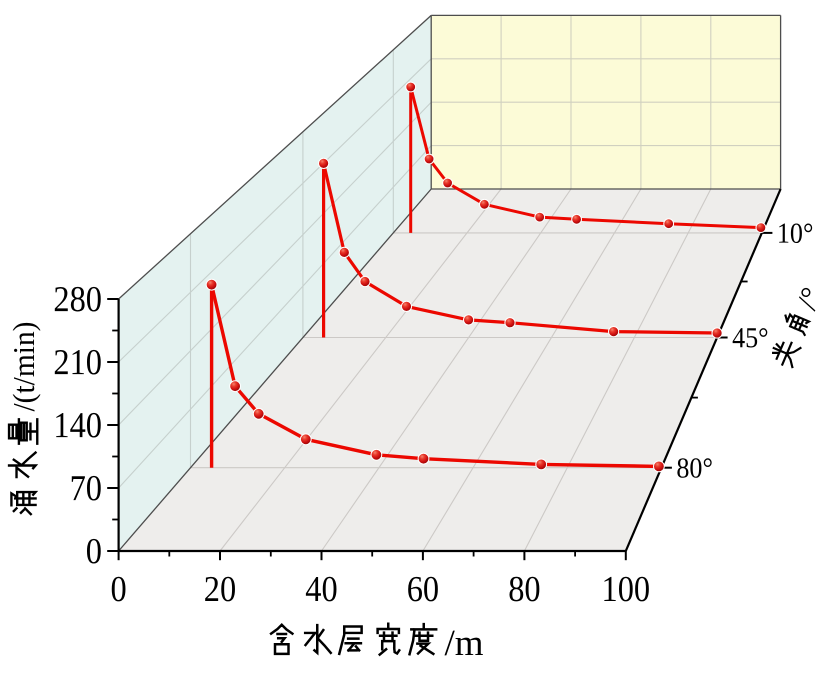 This screenshot has height=676, width=827. What do you see at coordinates (77, 361) in the screenshot?
I see `svg-text: 210` at bounding box center [77, 361].